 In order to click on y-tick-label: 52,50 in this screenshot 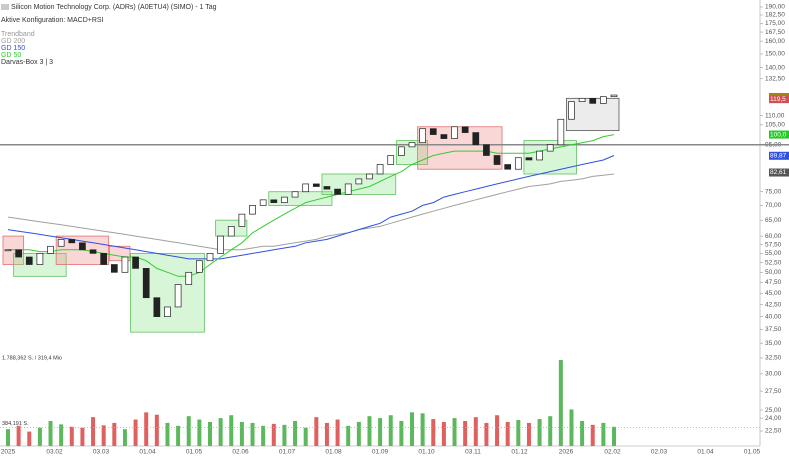, I will do `click(773, 262)`.